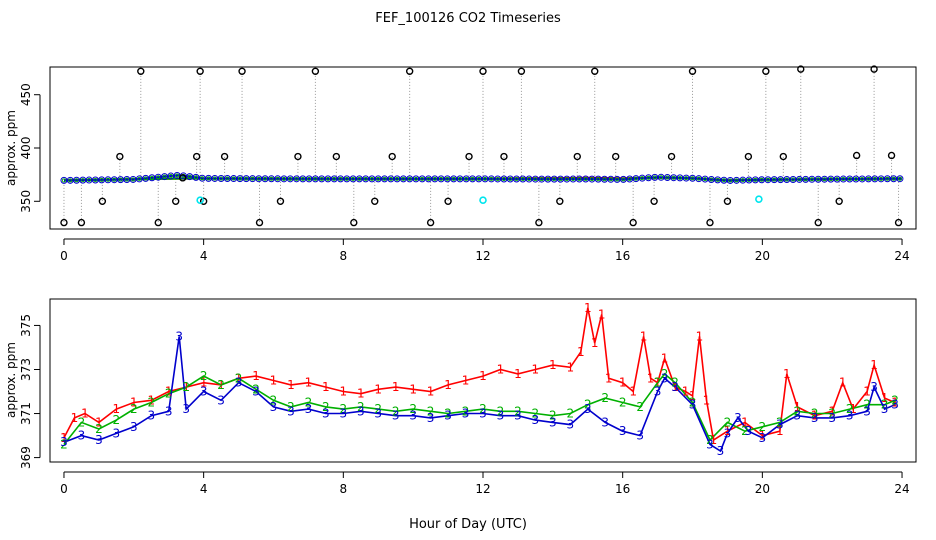 Image resolution: width=936 pixels, height=540 pixels. I want to click on bottom-x-tick-label: 4, so click(204, 489).